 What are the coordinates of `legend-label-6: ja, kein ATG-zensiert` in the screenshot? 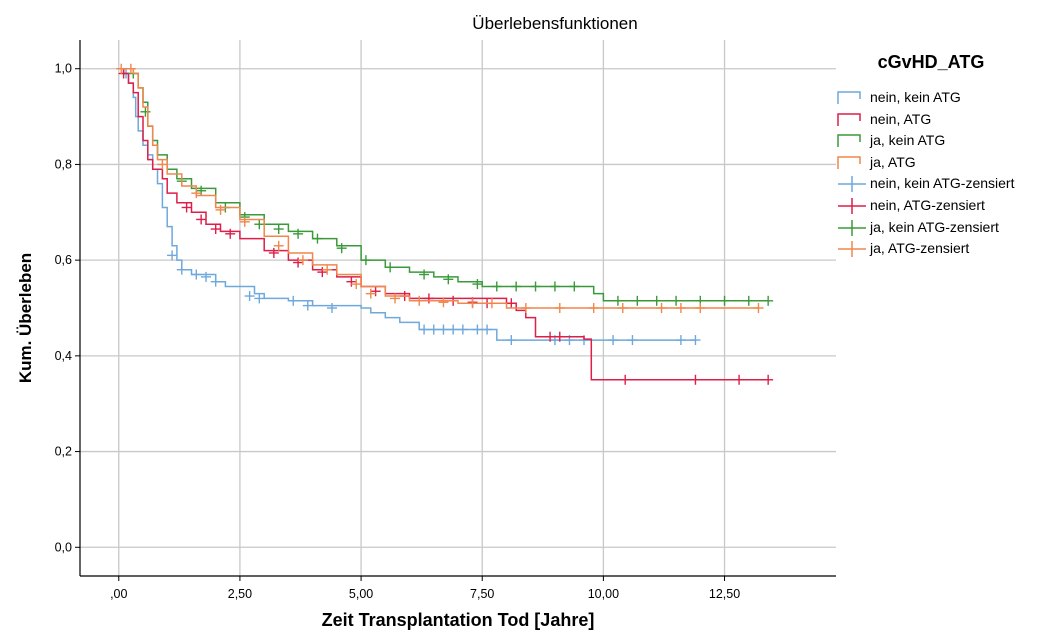 It's located at (934, 226).